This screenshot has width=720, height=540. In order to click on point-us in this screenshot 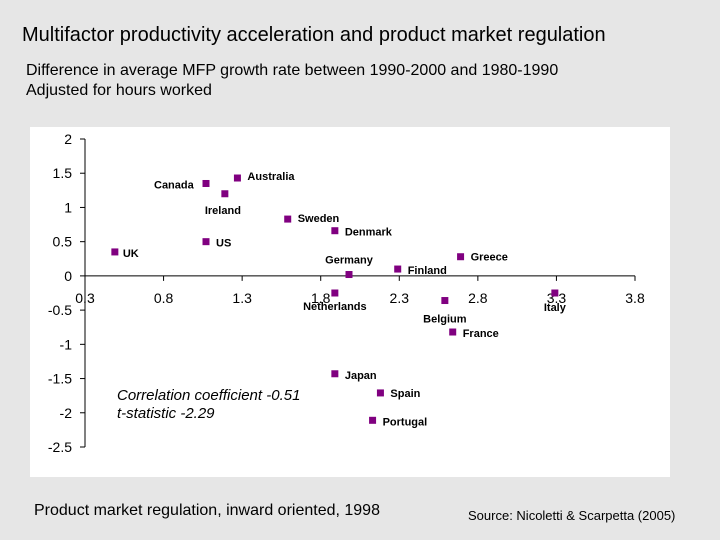, I will do `click(206, 242)`.